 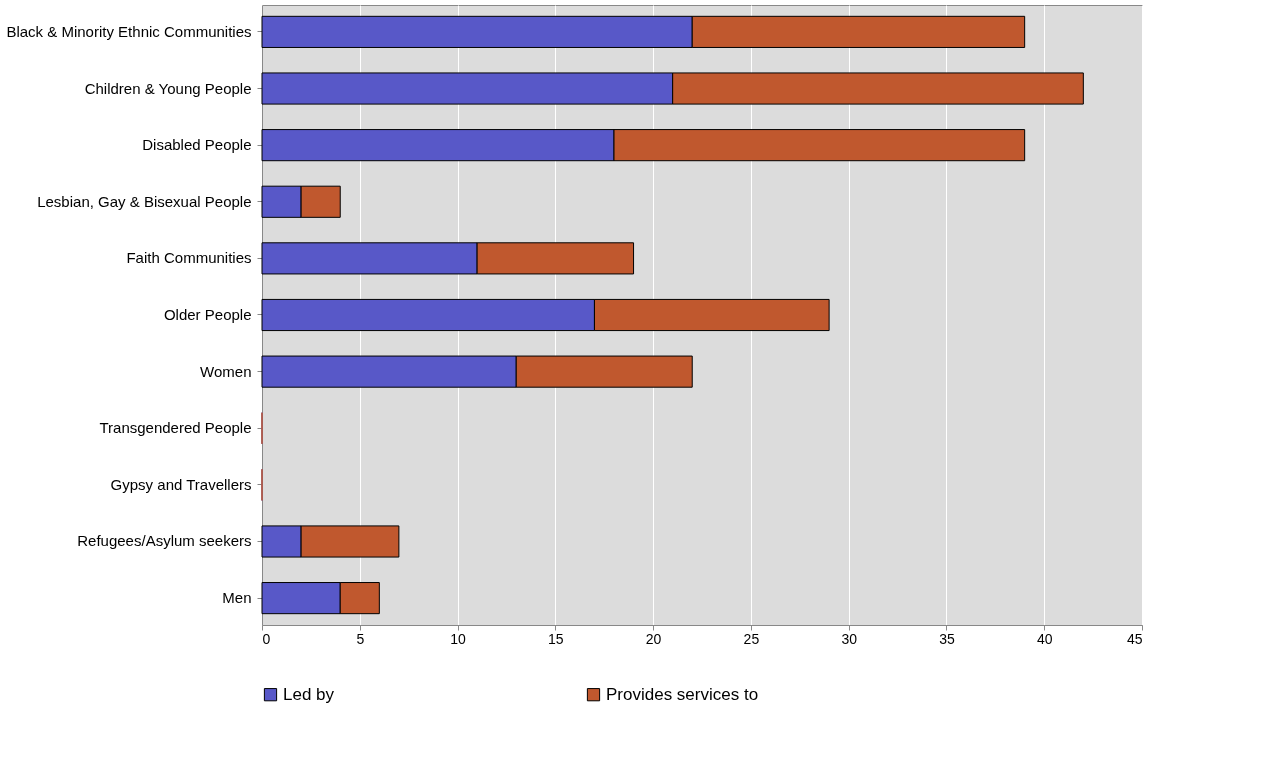 What do you see at coordinates (189, 258) in the screenshot?
I see `y-tick-label: Faith Communities` at bounding box center [189, 258].